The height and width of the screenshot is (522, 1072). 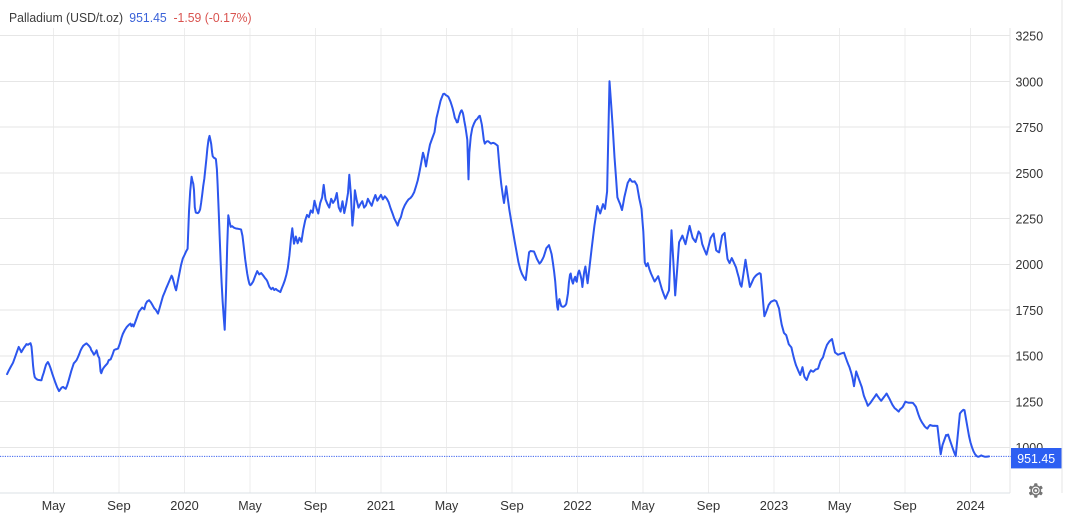 I want to click on svg-text: 951.45, so click(x=1036, y=458).